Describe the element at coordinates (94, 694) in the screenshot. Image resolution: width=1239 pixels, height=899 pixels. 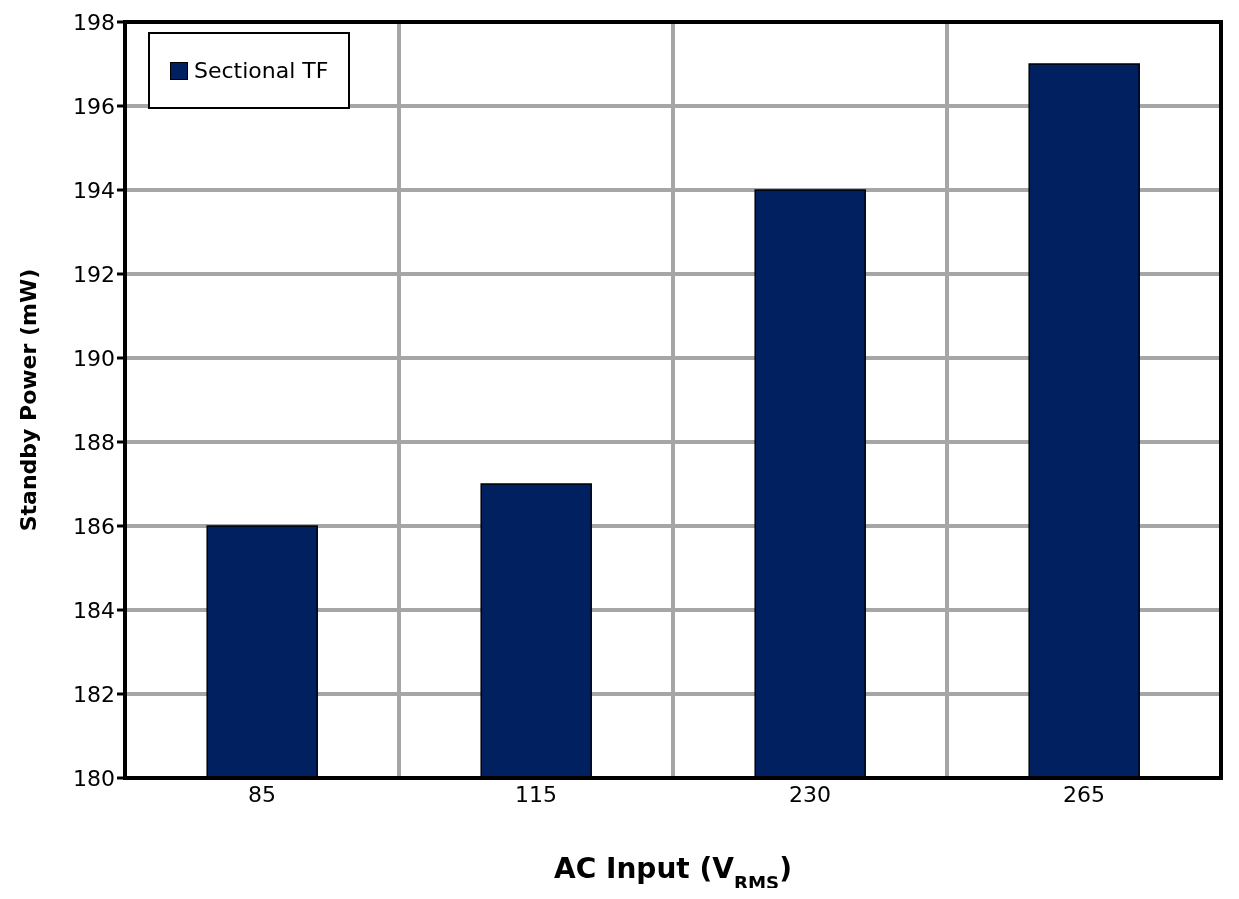
I see `y-tick-label: 182` at that location.